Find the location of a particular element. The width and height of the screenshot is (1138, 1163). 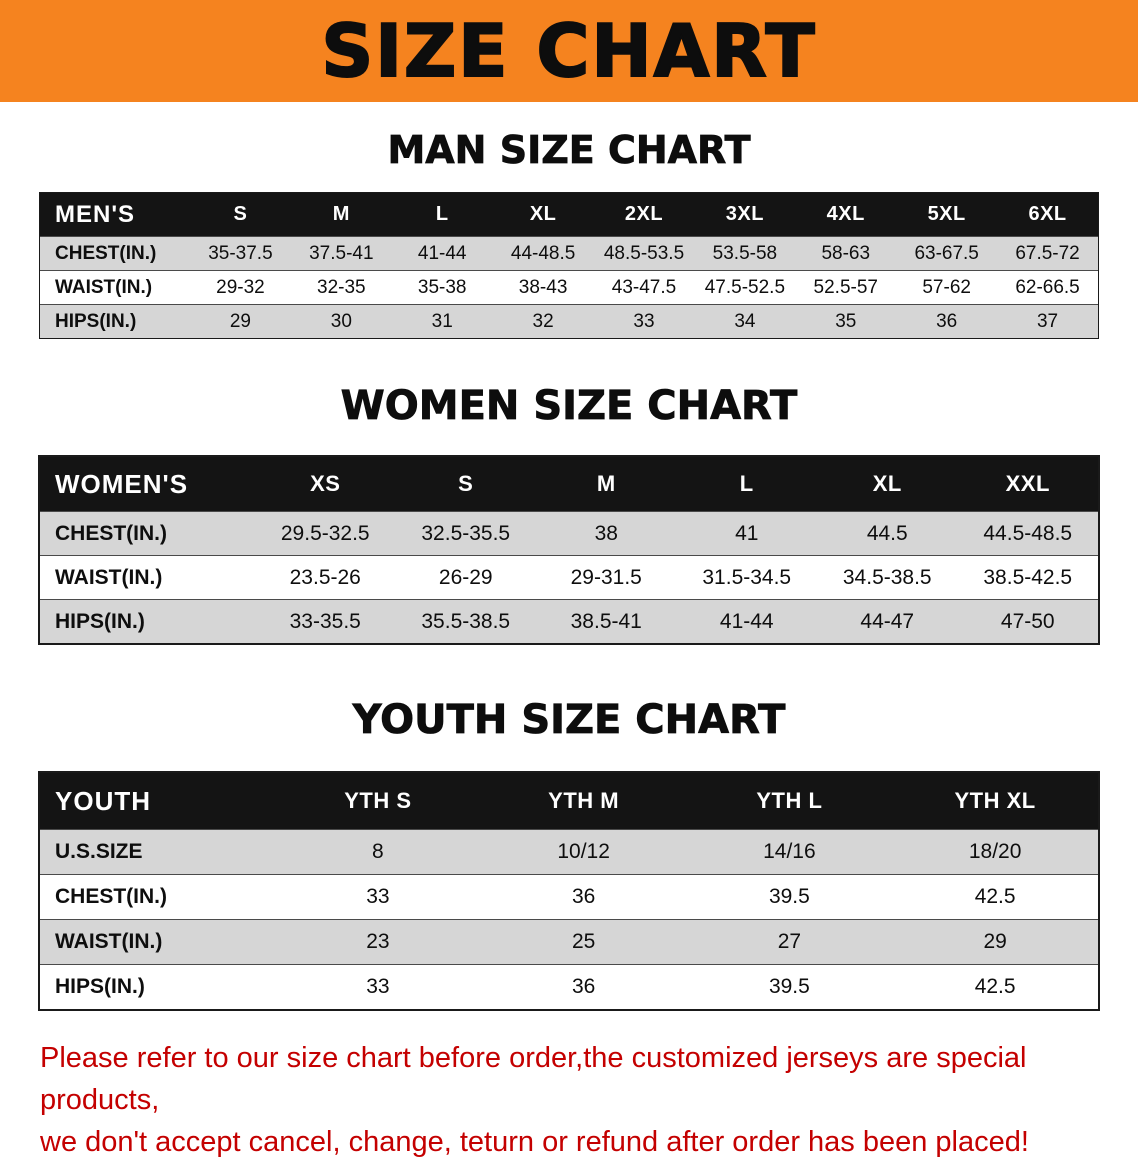

size-column-header: YTH M is located at coordinates (583, 801).